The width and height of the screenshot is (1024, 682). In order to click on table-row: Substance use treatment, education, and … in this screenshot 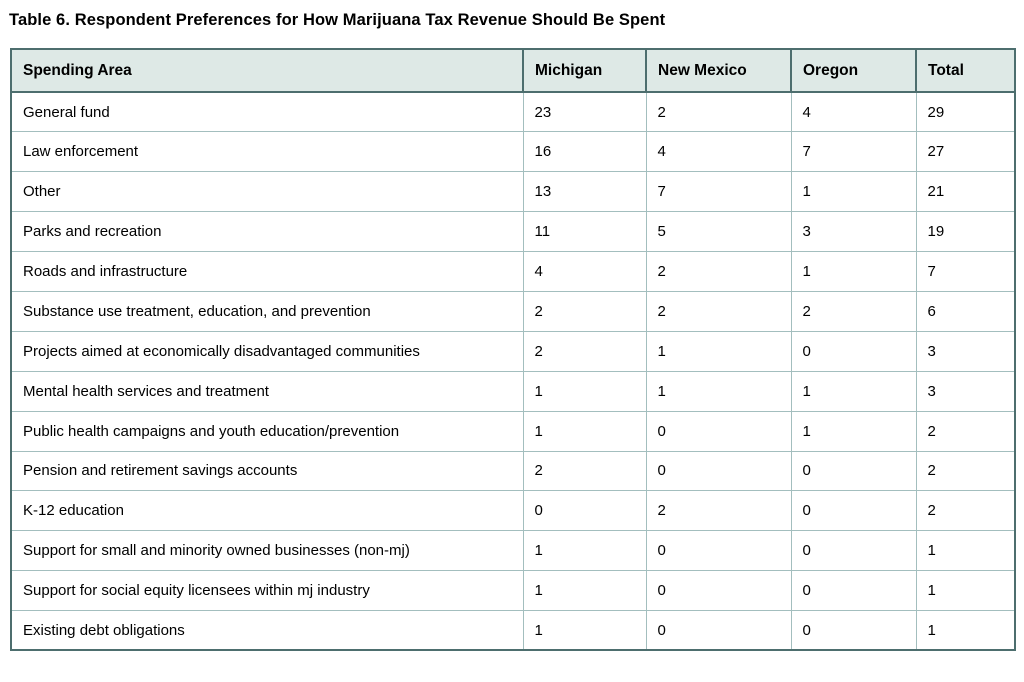, I will do `click(513, 311)`.